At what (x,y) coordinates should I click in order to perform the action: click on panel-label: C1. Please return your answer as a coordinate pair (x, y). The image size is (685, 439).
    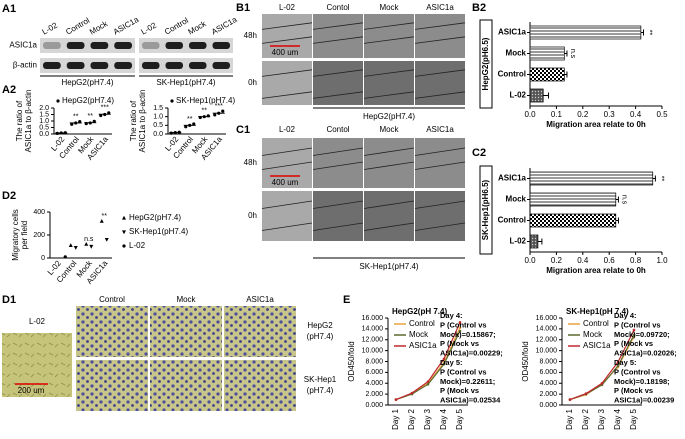
    Looking at the image, I should click on (243, 130).